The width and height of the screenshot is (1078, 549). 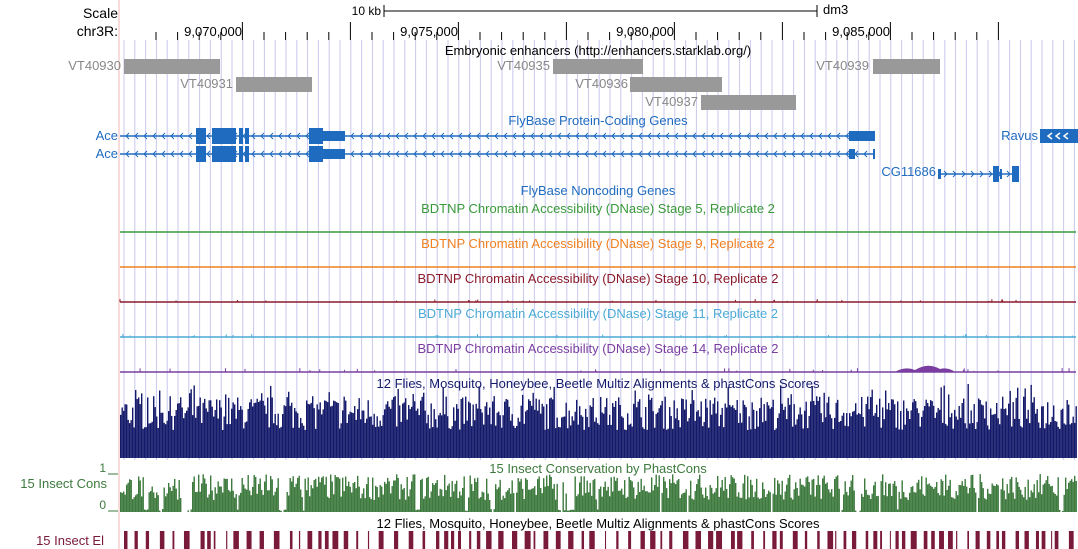 I want to click on enhancer-label: VT40939, so click(x=842, y=65).